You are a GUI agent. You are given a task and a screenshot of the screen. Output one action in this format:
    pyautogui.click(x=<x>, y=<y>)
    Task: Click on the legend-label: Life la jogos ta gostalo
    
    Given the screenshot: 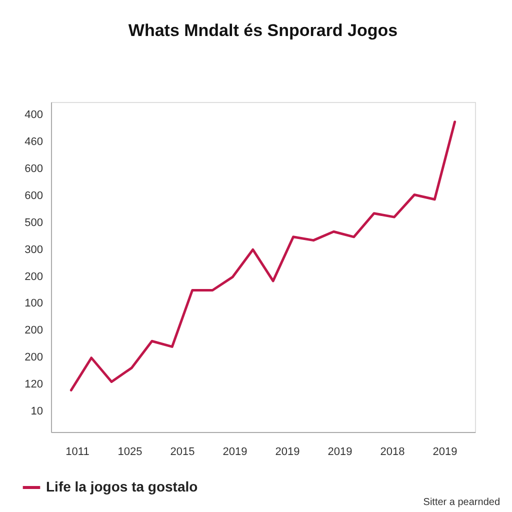 What is the action you would take?
    pyautogui.click(x=122, y=486)
    